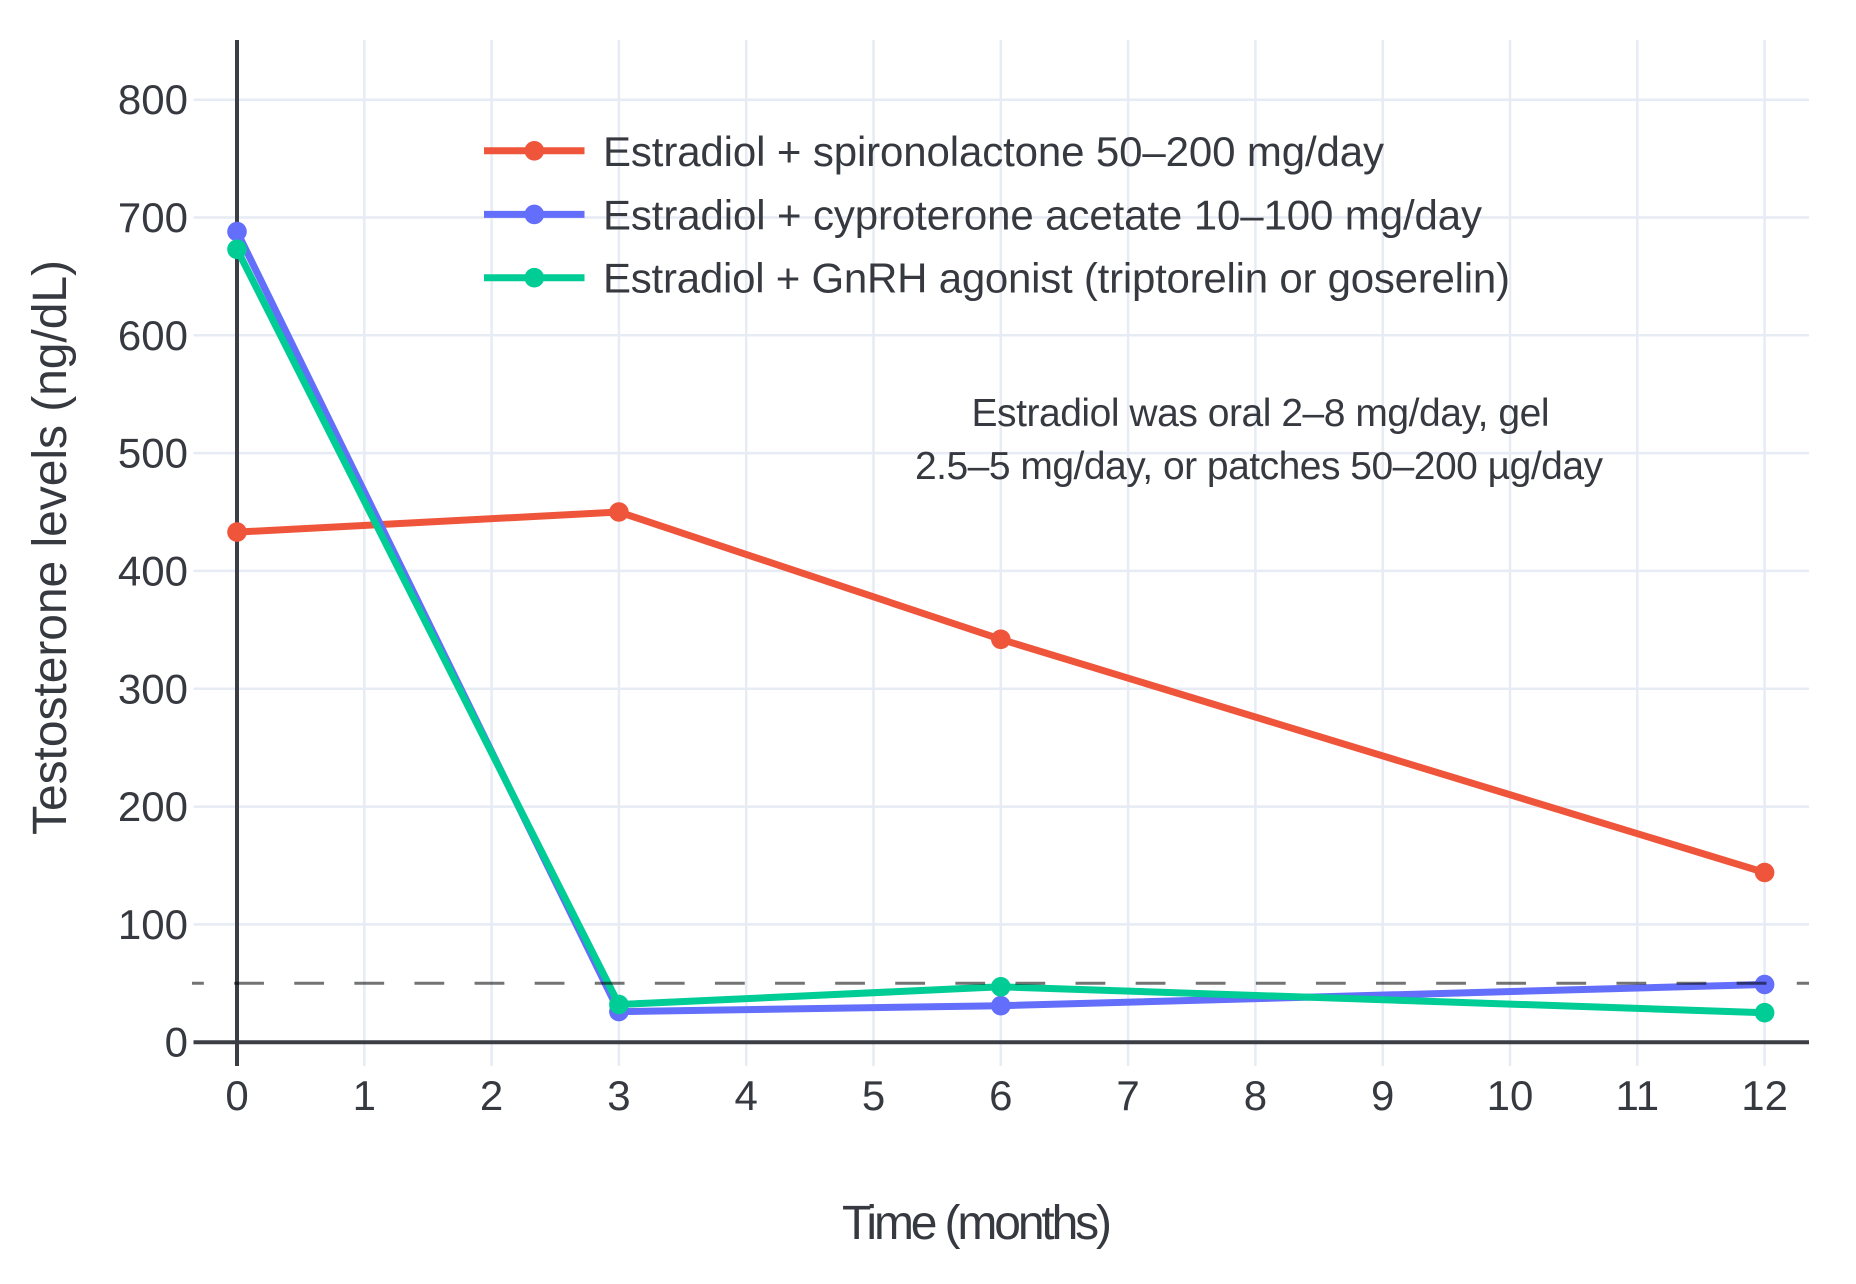 The height and width of the screenshot is (1284, 1856). What do you see at coordinates (1127, 1095) in the screenshot?
I see `svg-text: 7` at bounding box center [1127, 1095].